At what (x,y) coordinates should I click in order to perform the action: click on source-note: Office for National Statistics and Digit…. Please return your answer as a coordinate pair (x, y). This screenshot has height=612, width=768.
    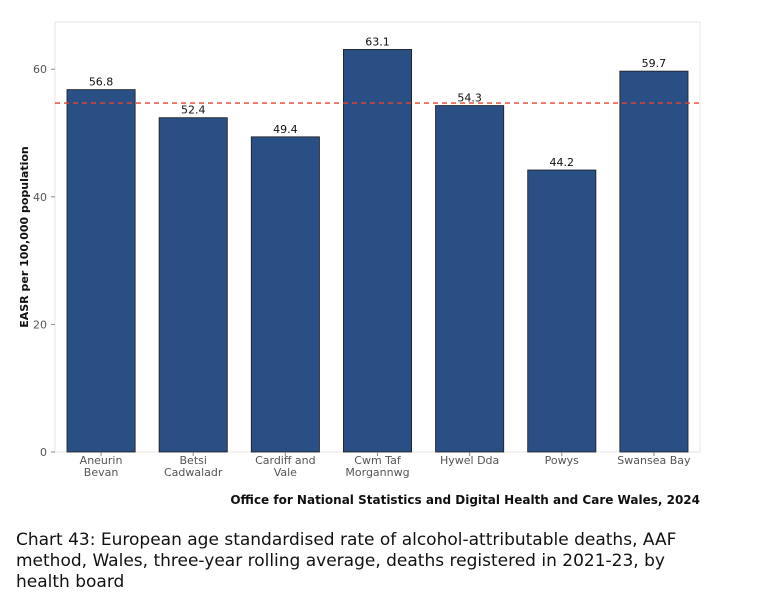
    Looking at the image, I should click on (465, 500).